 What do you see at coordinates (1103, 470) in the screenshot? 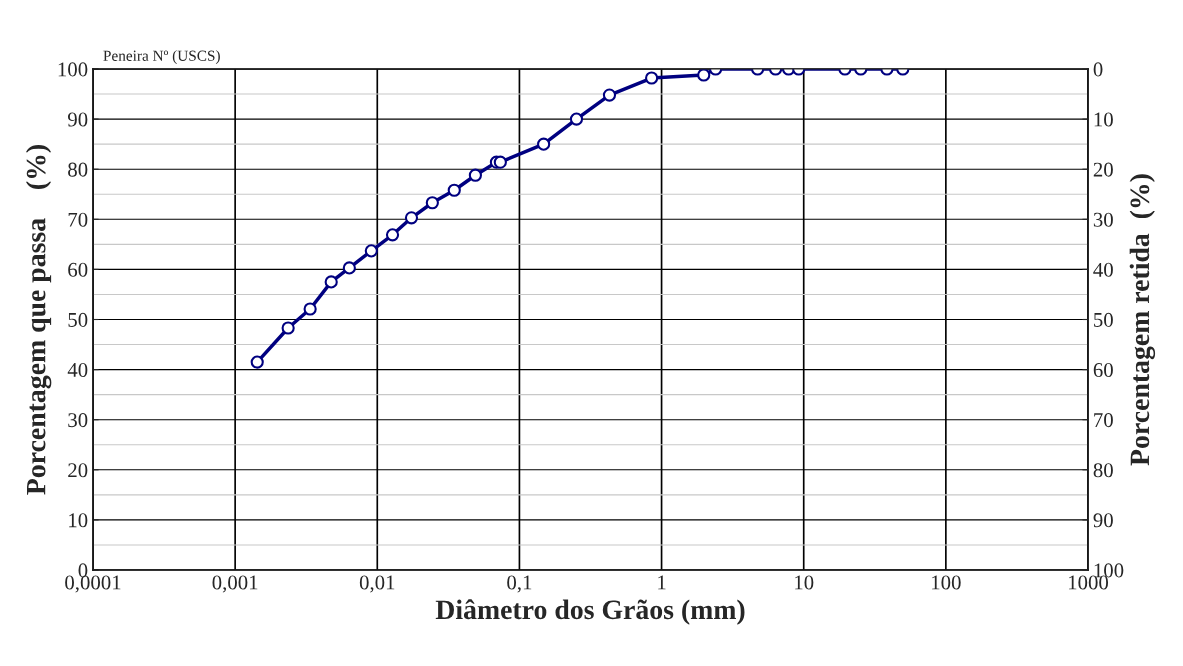
I see `y2-tick-label: 80` at bounding box center [1103, 470].